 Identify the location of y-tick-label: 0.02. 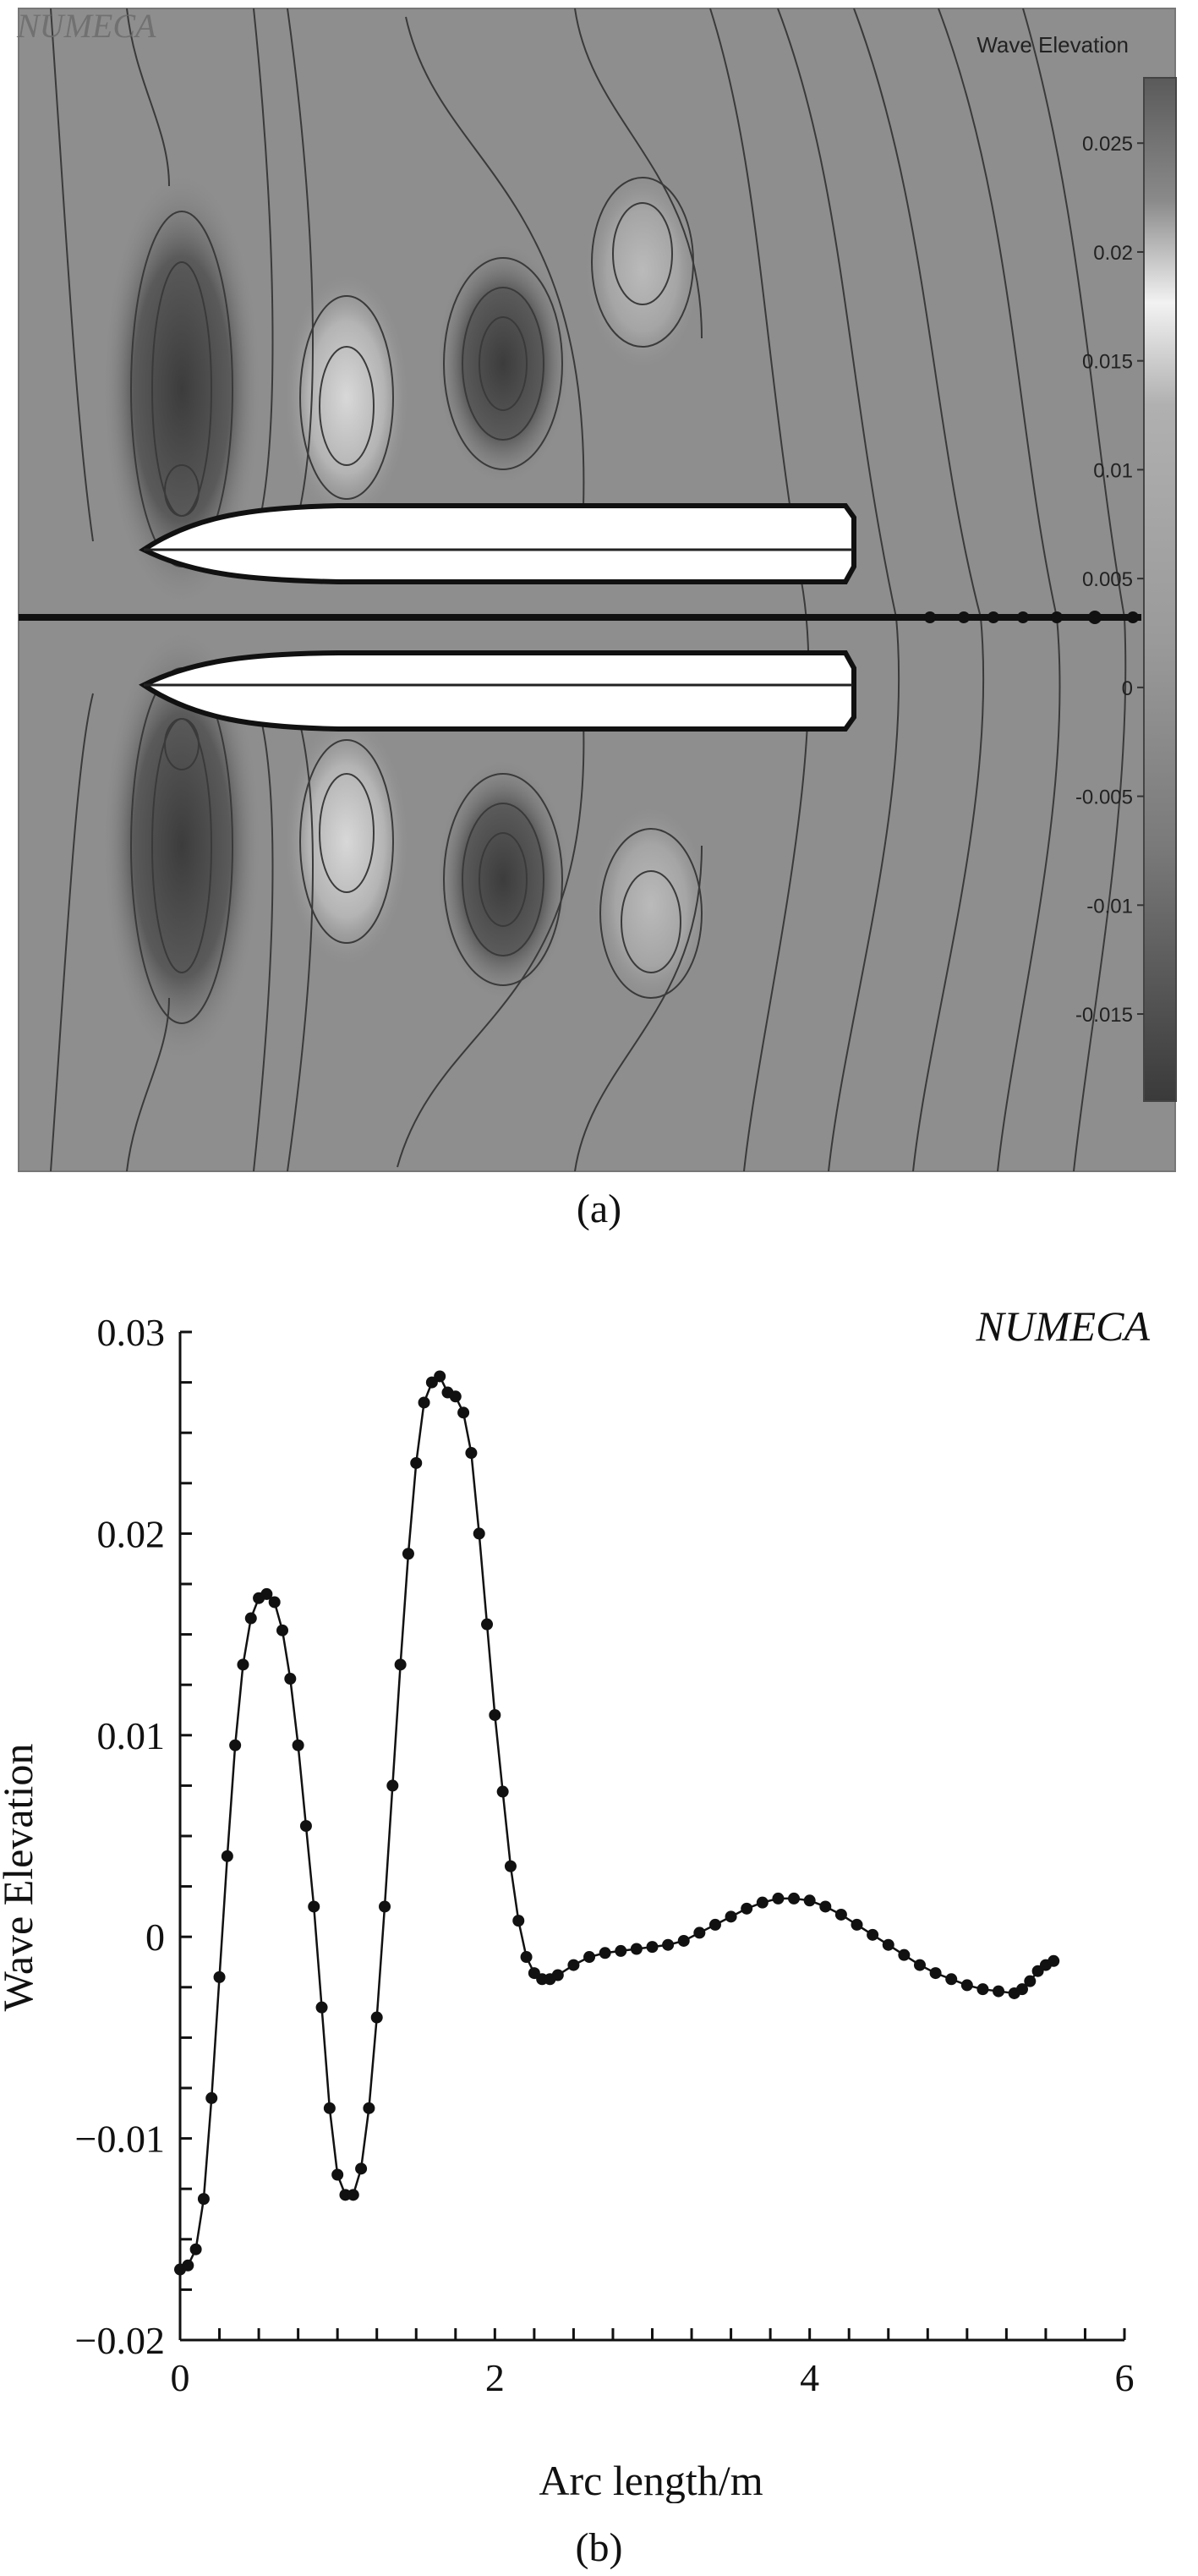
(131, 1533).